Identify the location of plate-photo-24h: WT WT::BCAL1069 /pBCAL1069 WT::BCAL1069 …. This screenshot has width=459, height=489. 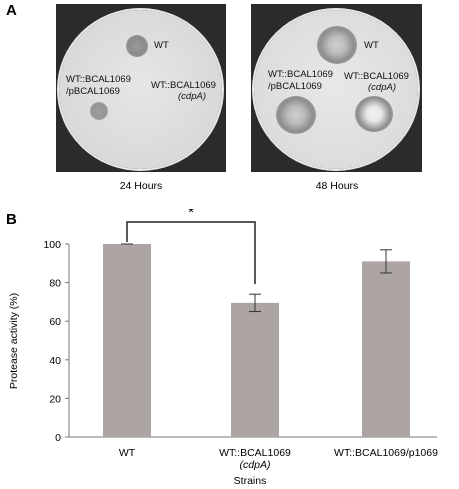
(141, 88).